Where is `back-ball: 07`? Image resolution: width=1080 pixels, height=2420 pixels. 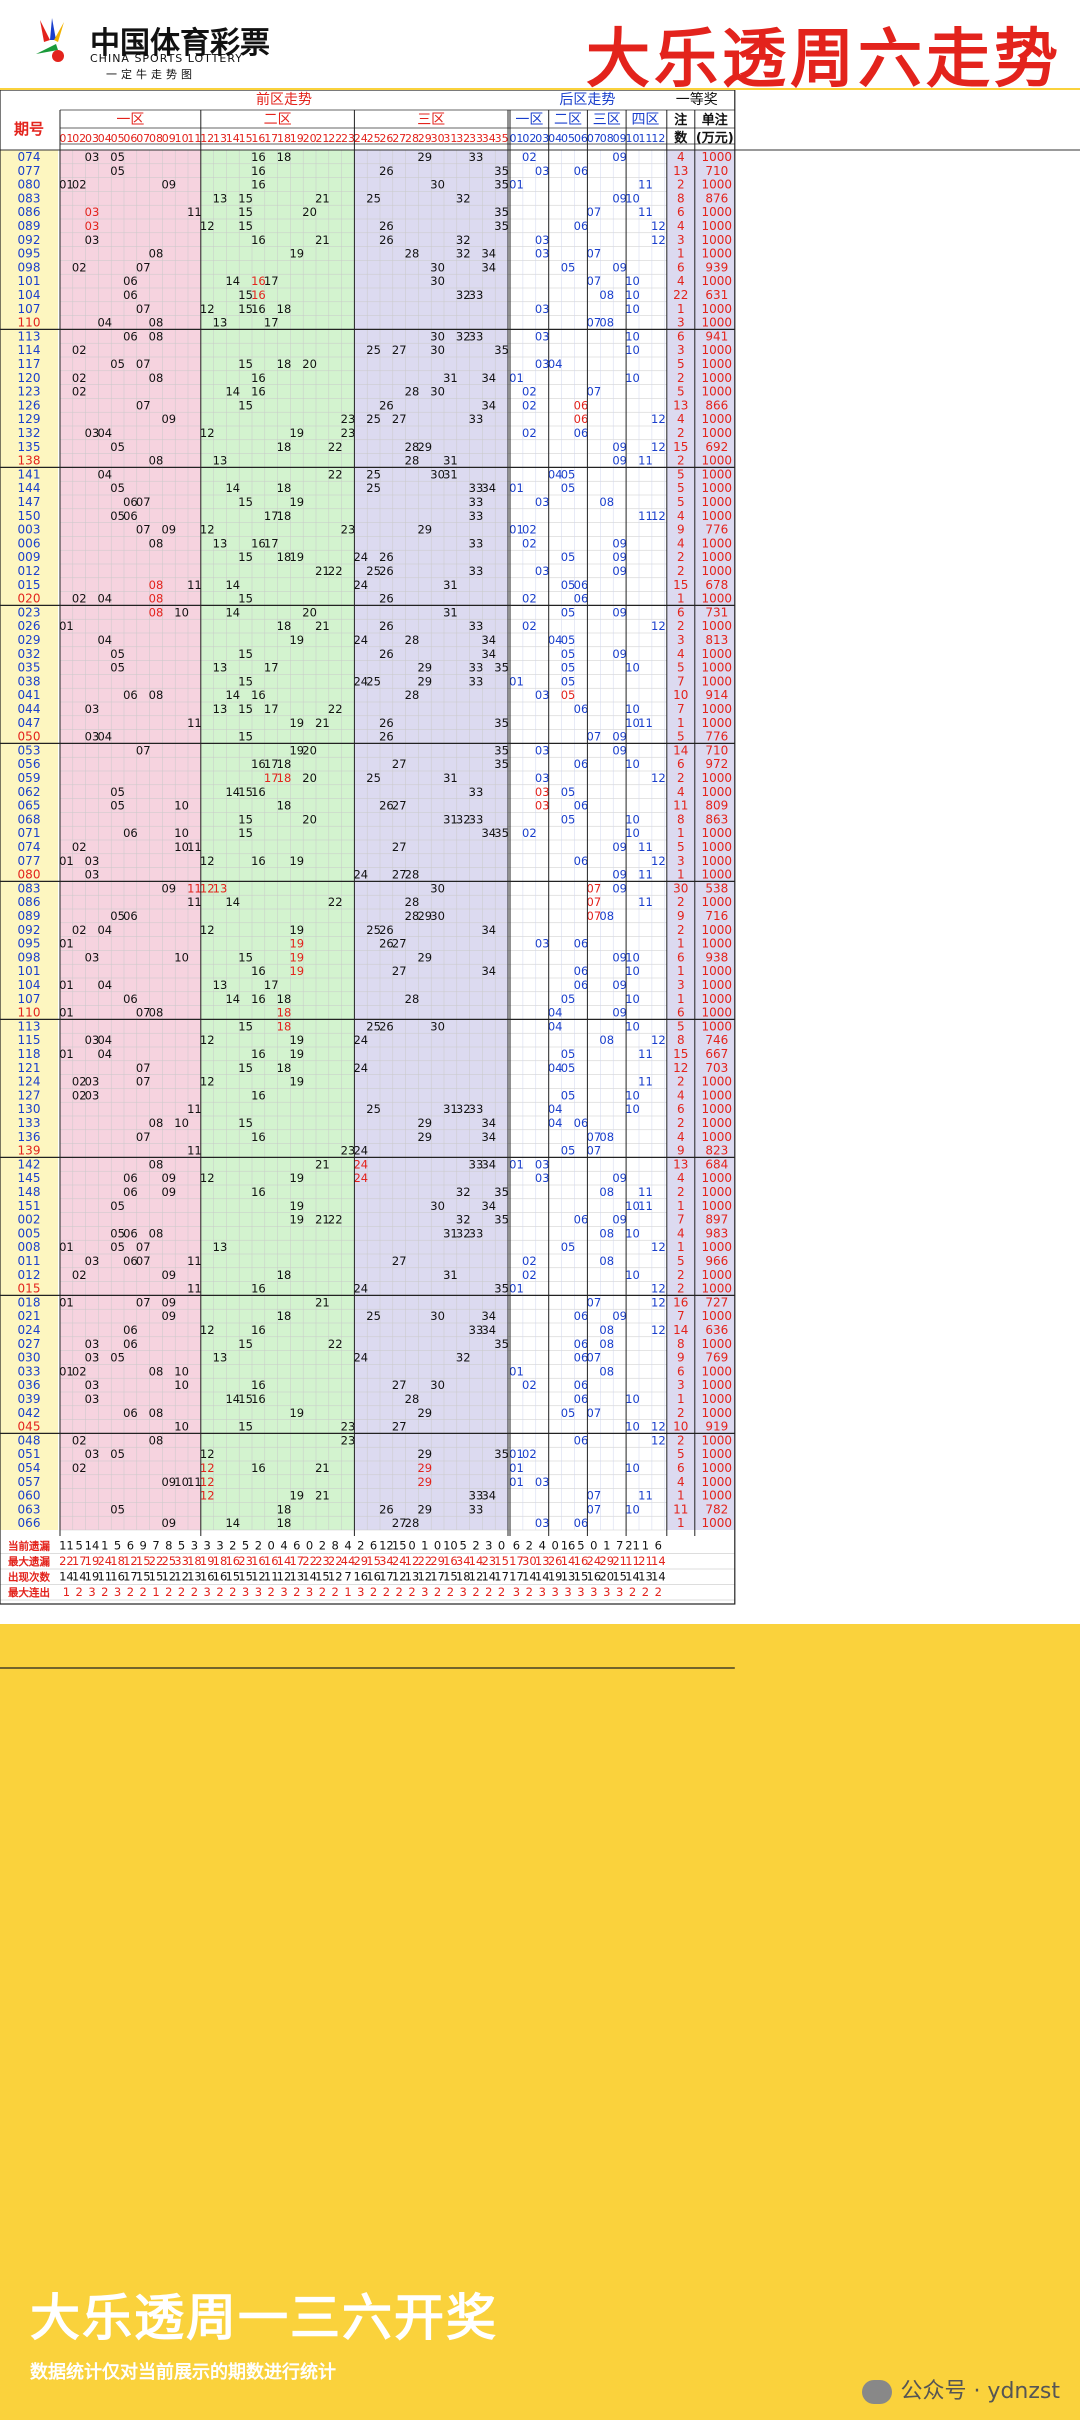 back-ball: 07 is located at coordinates (594, 1496).